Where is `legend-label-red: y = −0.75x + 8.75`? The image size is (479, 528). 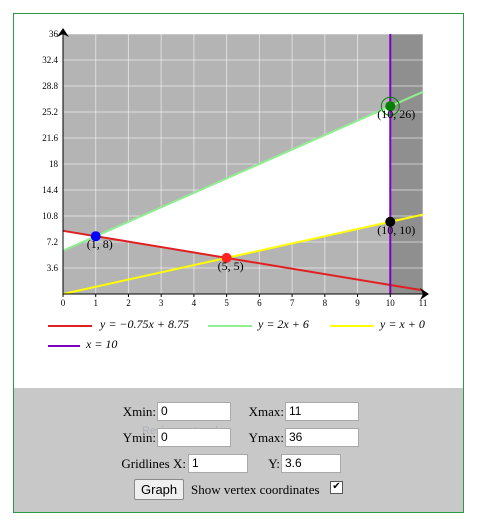
legend-label-red: y = −0.75x + 8.75 is located at coordinates (144, 324).